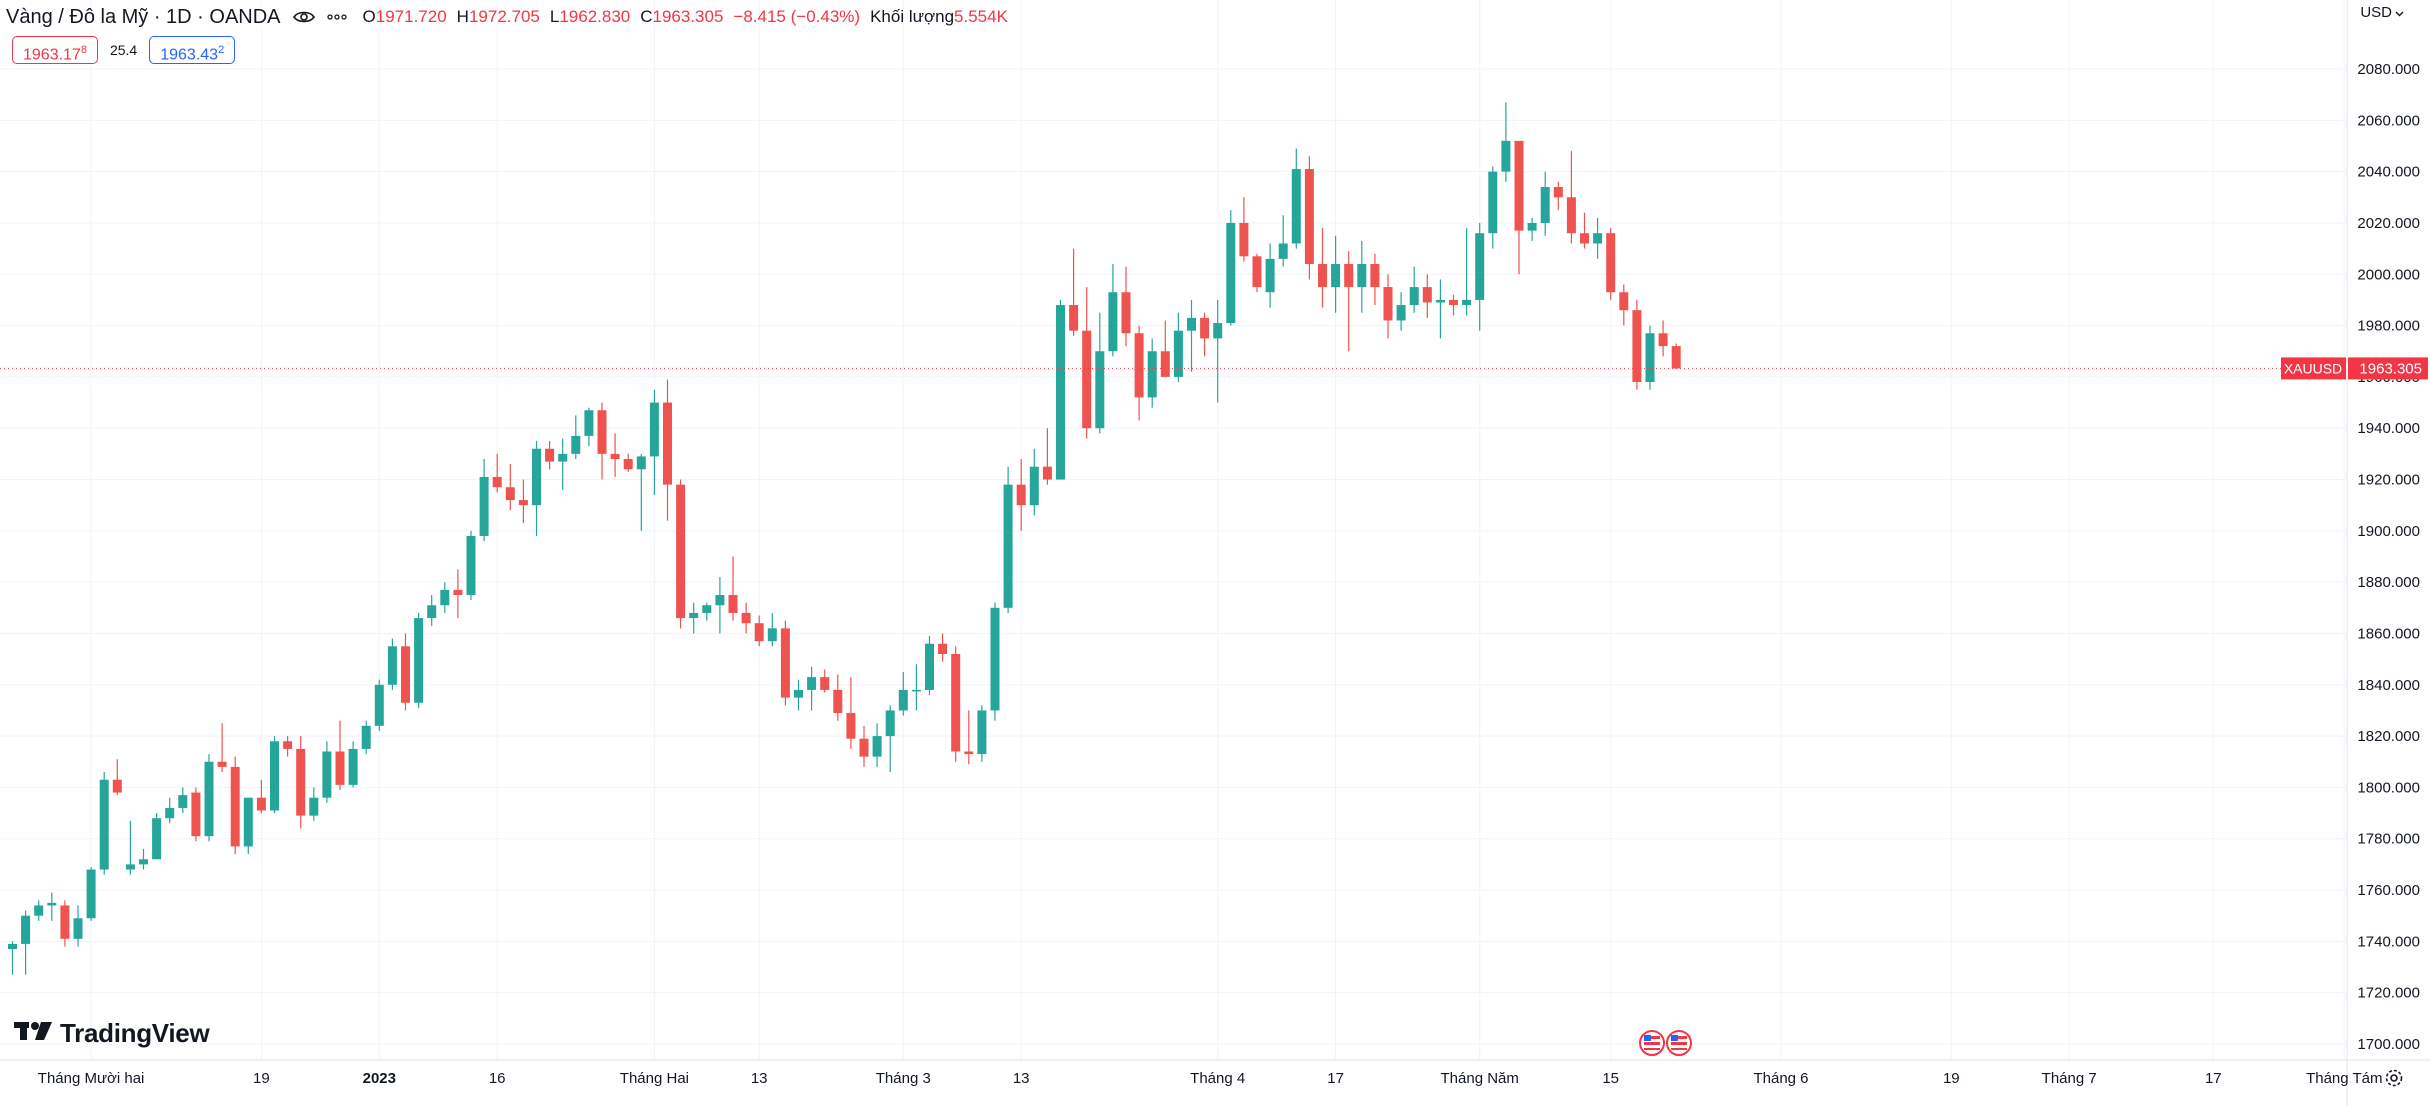 This screenshot has height=1106, width=2430. Describe the element at coordinates (336, 17) in the screenshot. I see `more-icon` at that location.